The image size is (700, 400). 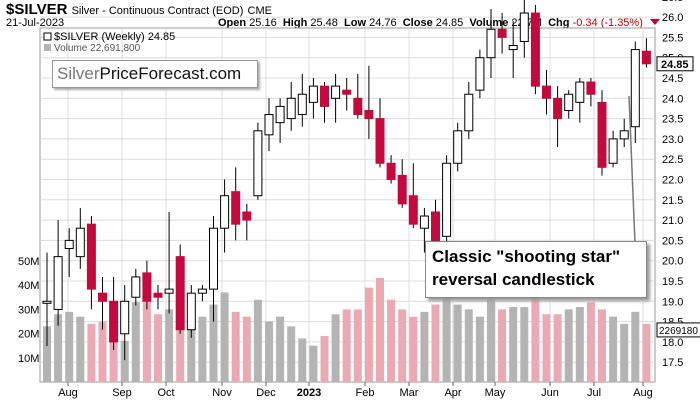 What do you see at coordinates (114, 37) in the screenshot?
I see `price-legend-label: $SILVER (Weekly) 24.85` at bounding box center [114, 37].